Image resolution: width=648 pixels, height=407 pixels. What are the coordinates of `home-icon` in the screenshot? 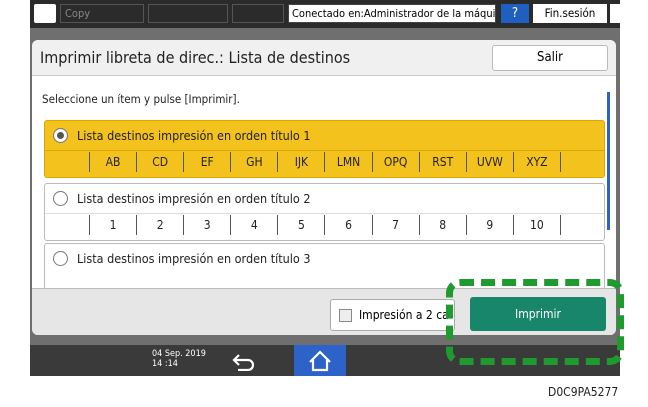 It's located at (320, 361).